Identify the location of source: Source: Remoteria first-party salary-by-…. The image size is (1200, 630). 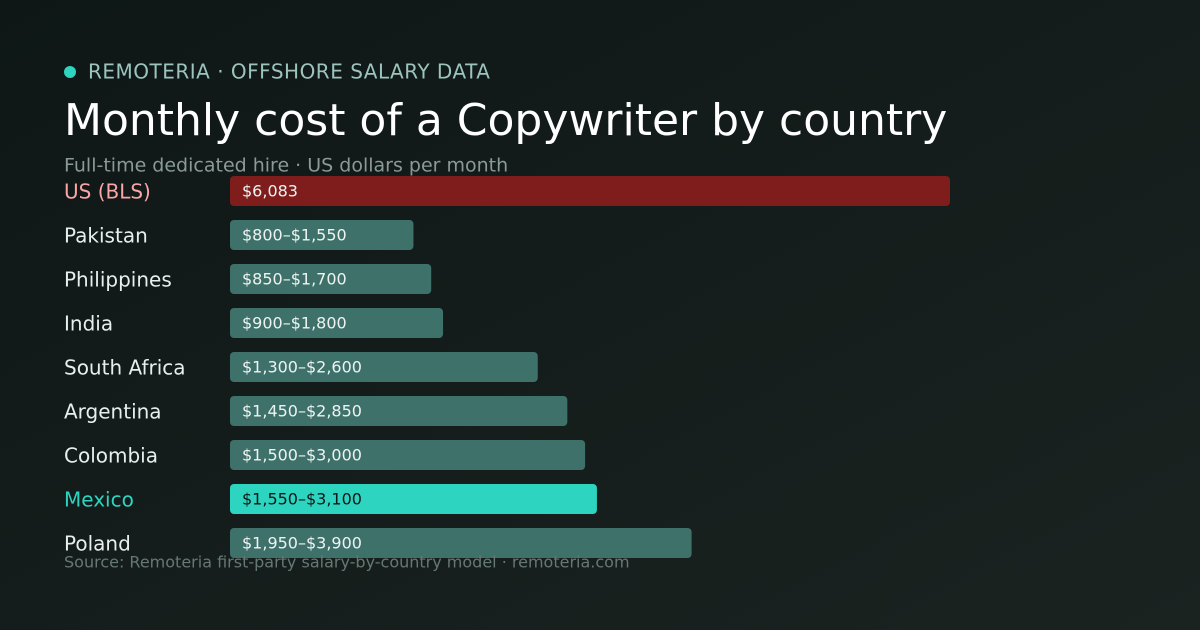
(347, 562).